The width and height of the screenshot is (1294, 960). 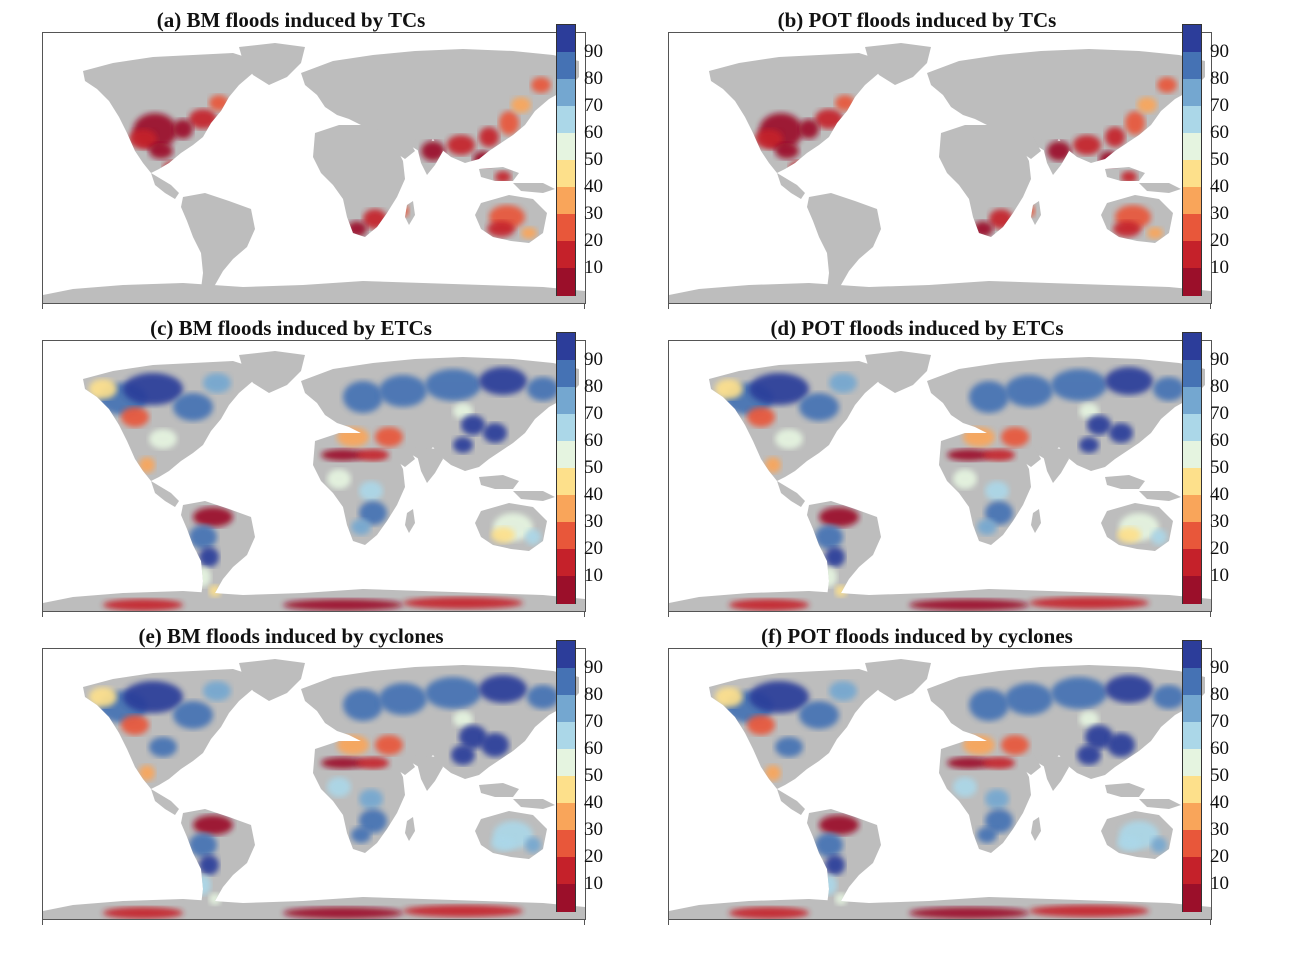 I want to click on land-se-asia-islands, so click(x=517, y=488).